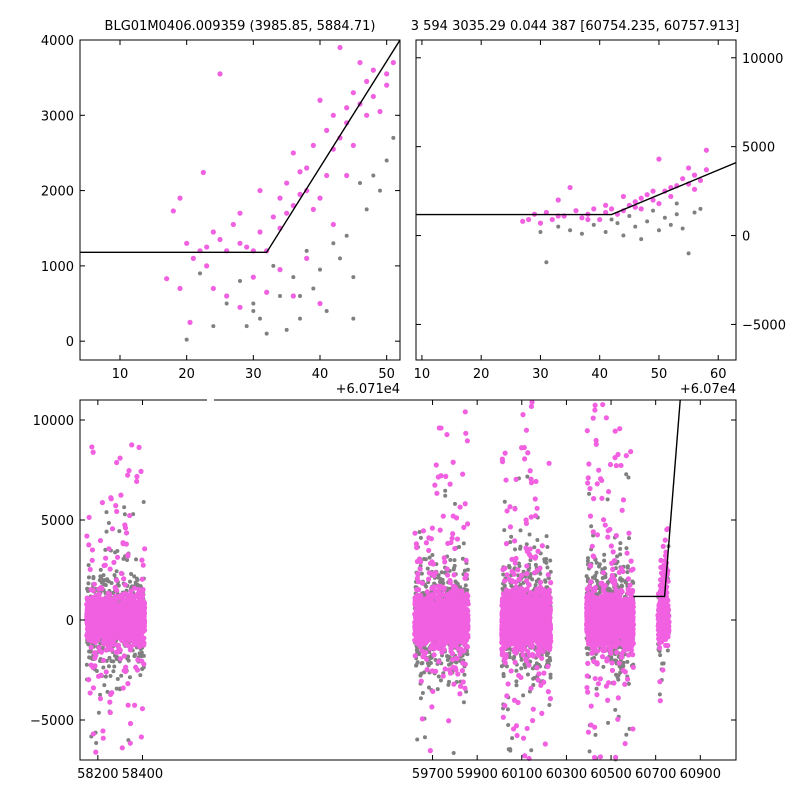 This screenshot has height=800, width=800. I want to click on y-tick-label: 1000, so click(57, 267).